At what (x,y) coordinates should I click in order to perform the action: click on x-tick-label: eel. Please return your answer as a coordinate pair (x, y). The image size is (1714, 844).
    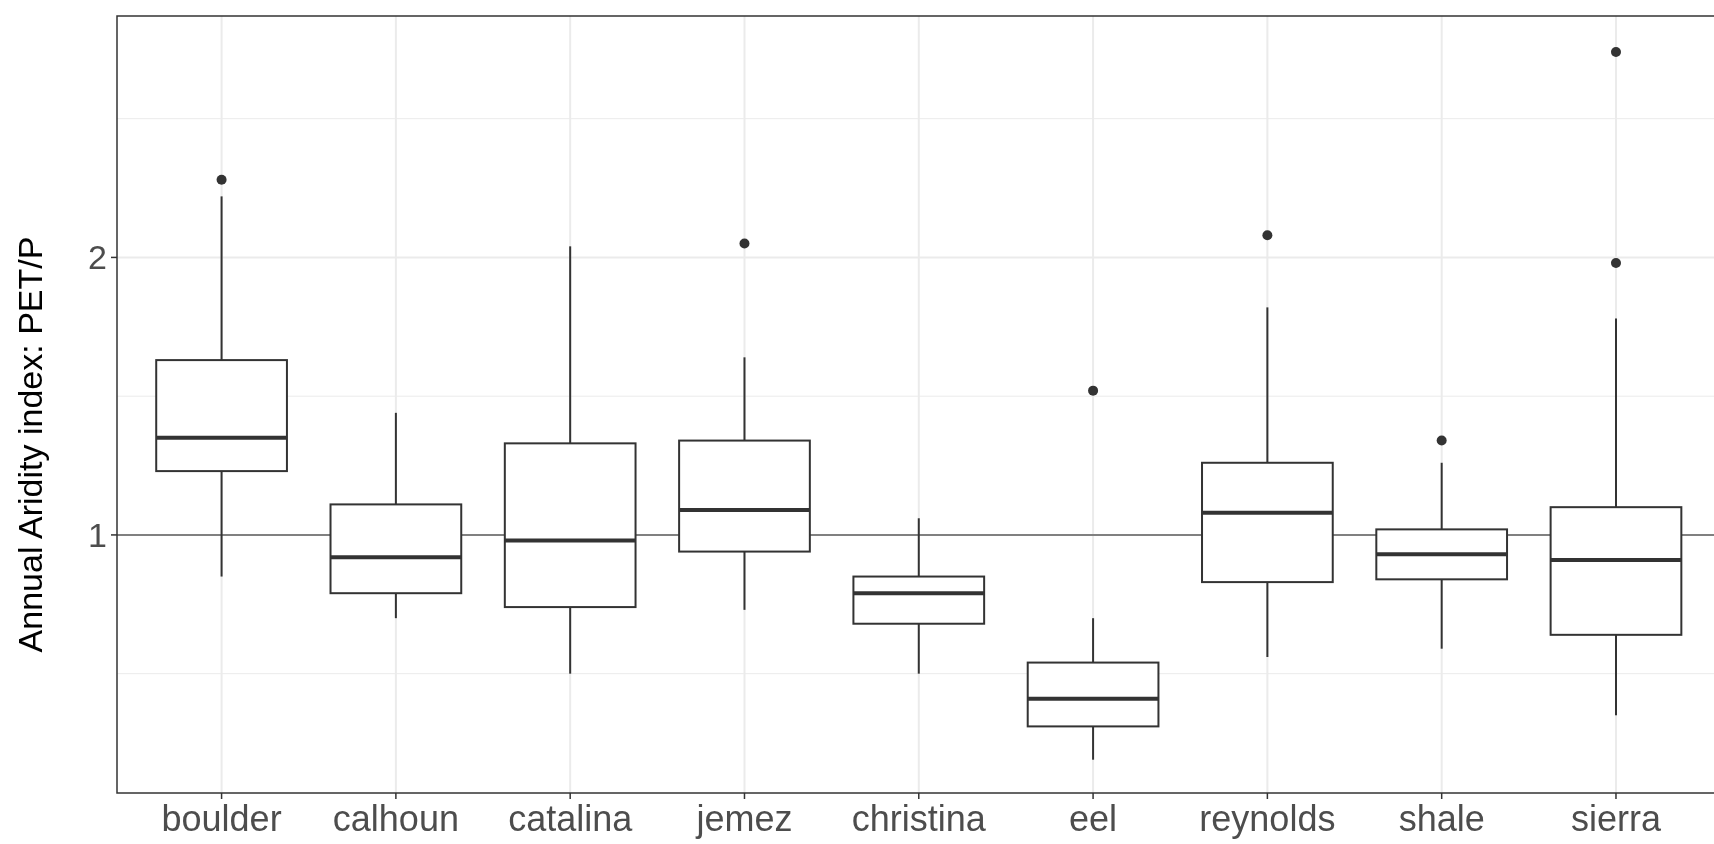
    Looking at the image, I should click on (1093, 818).